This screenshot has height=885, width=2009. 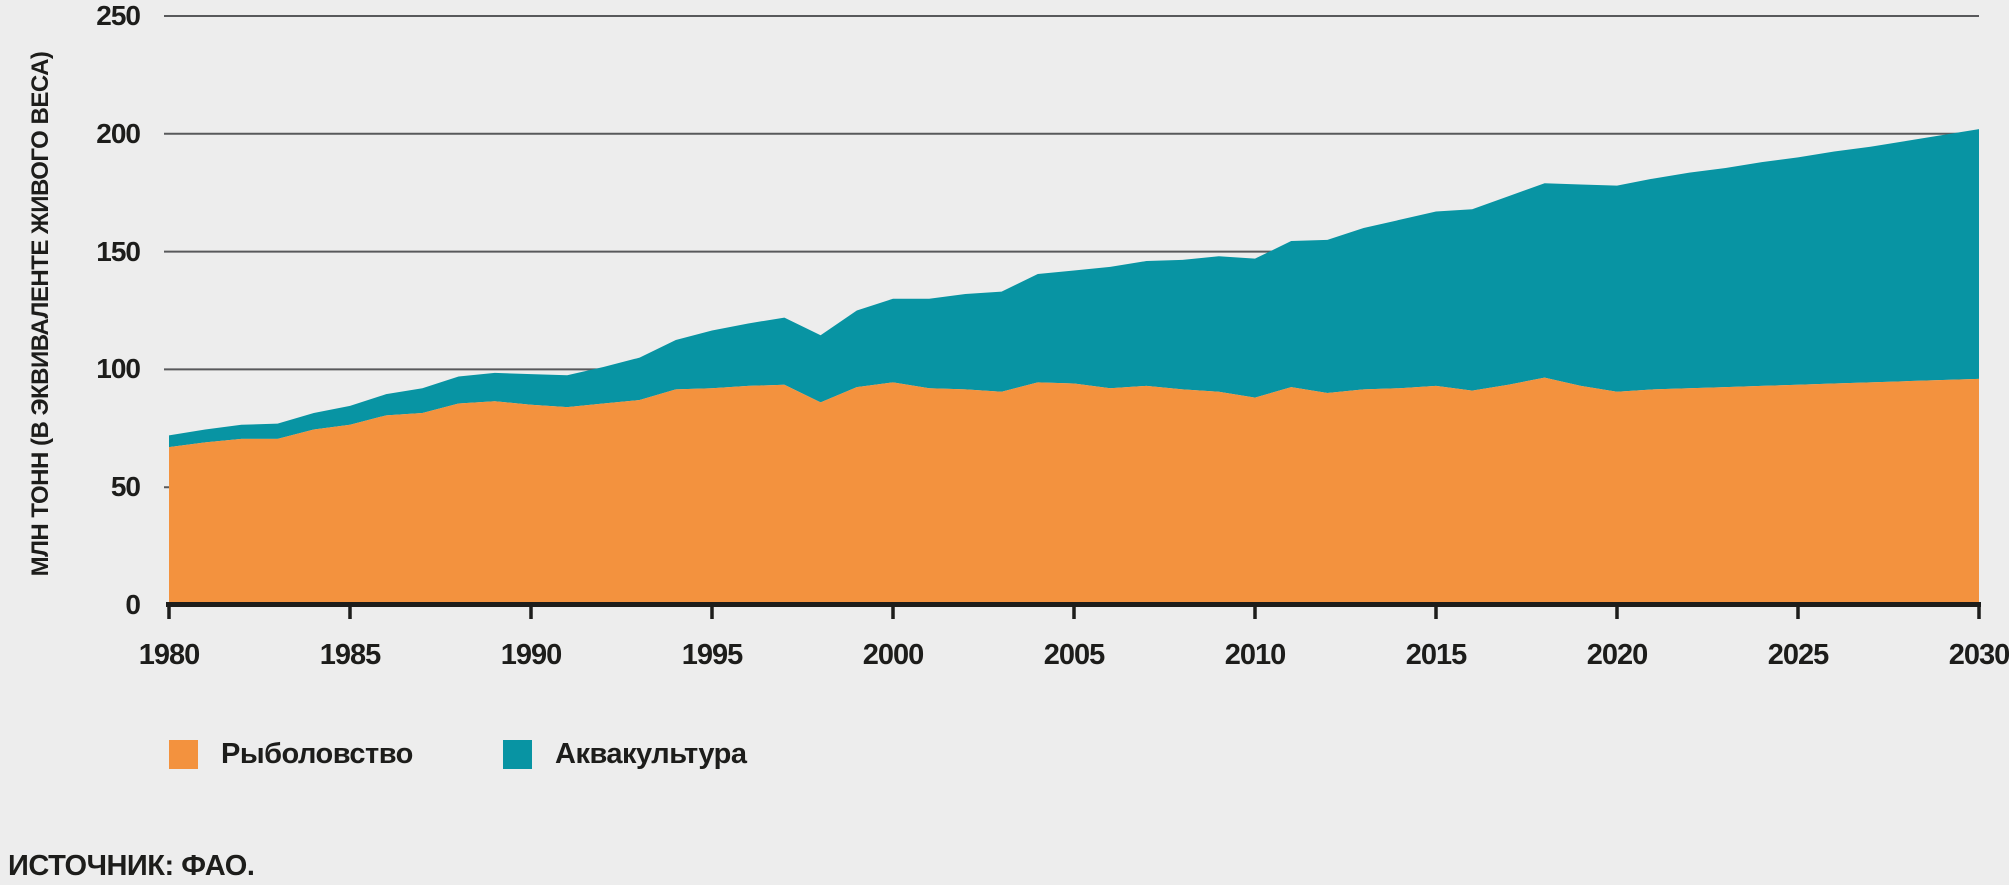 I want to click on x-axis-tick-2005, so click(x=1074, y=613).